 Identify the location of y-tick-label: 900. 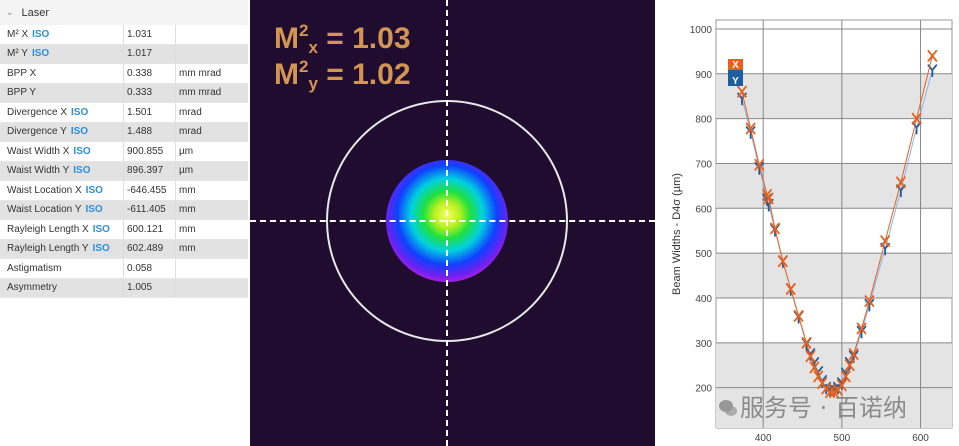
(703, 75).